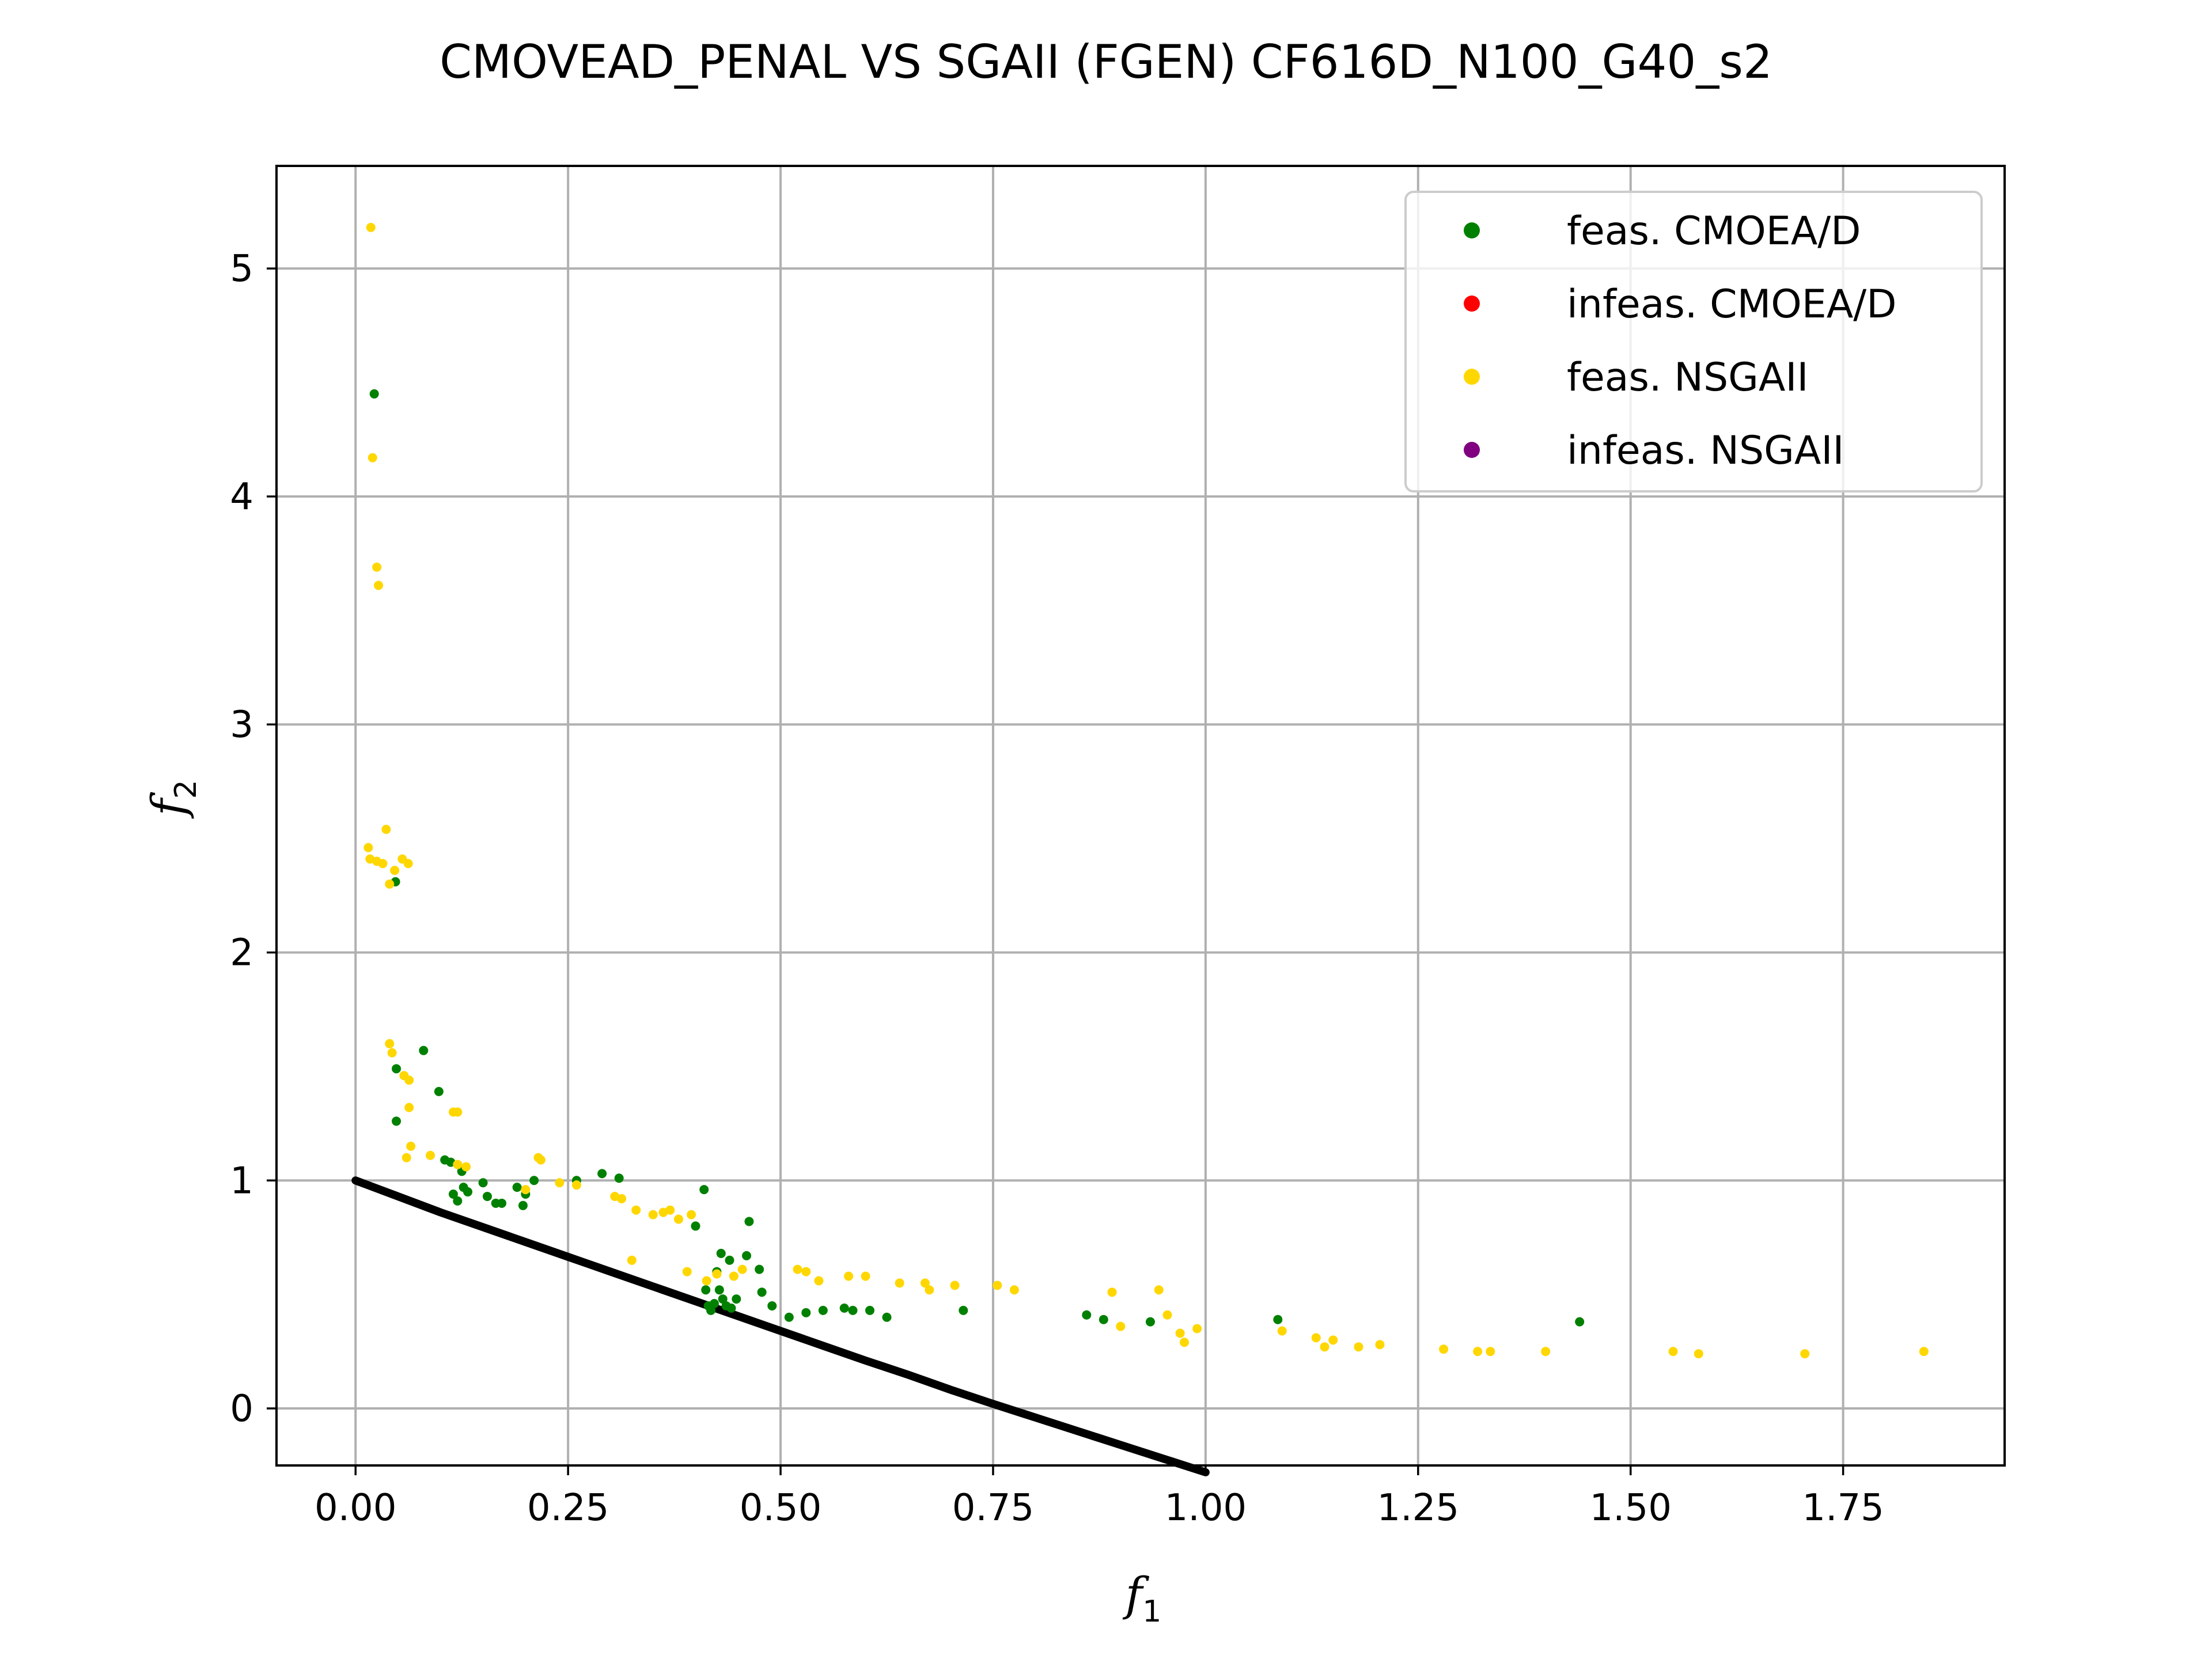  I want to click on legend-label: infeas. CMOEA/D, so click(1732, 304).